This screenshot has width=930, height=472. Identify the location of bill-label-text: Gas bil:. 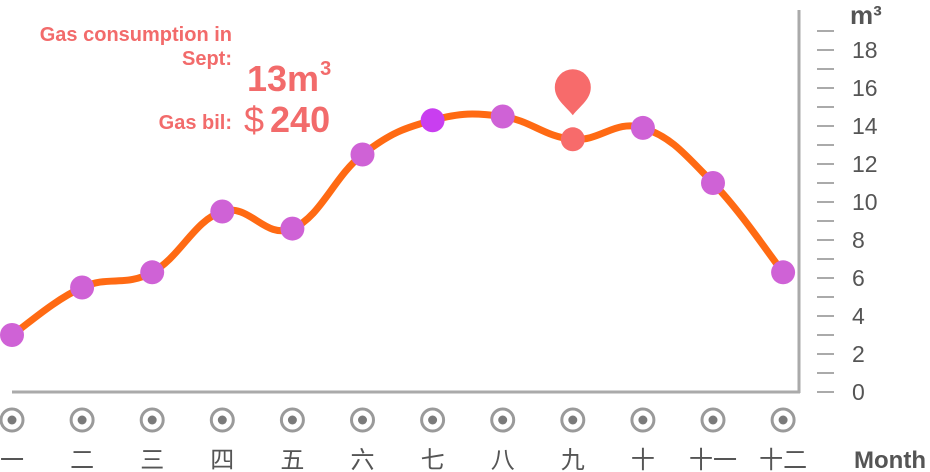
(195, 123).